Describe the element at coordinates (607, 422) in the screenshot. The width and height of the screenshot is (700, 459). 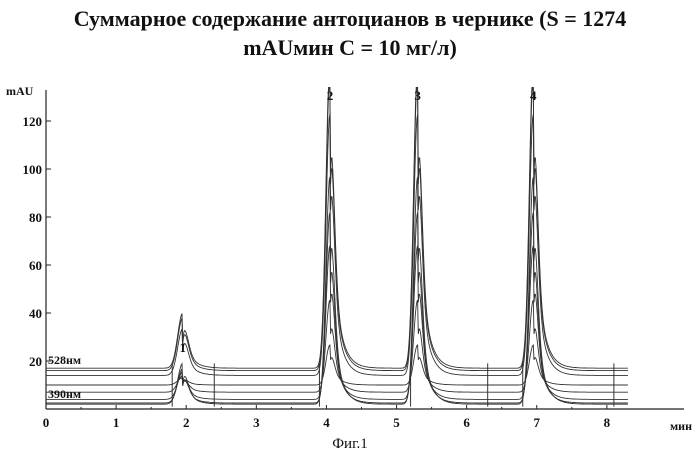
I see `x-tick-label: 8` at that location.